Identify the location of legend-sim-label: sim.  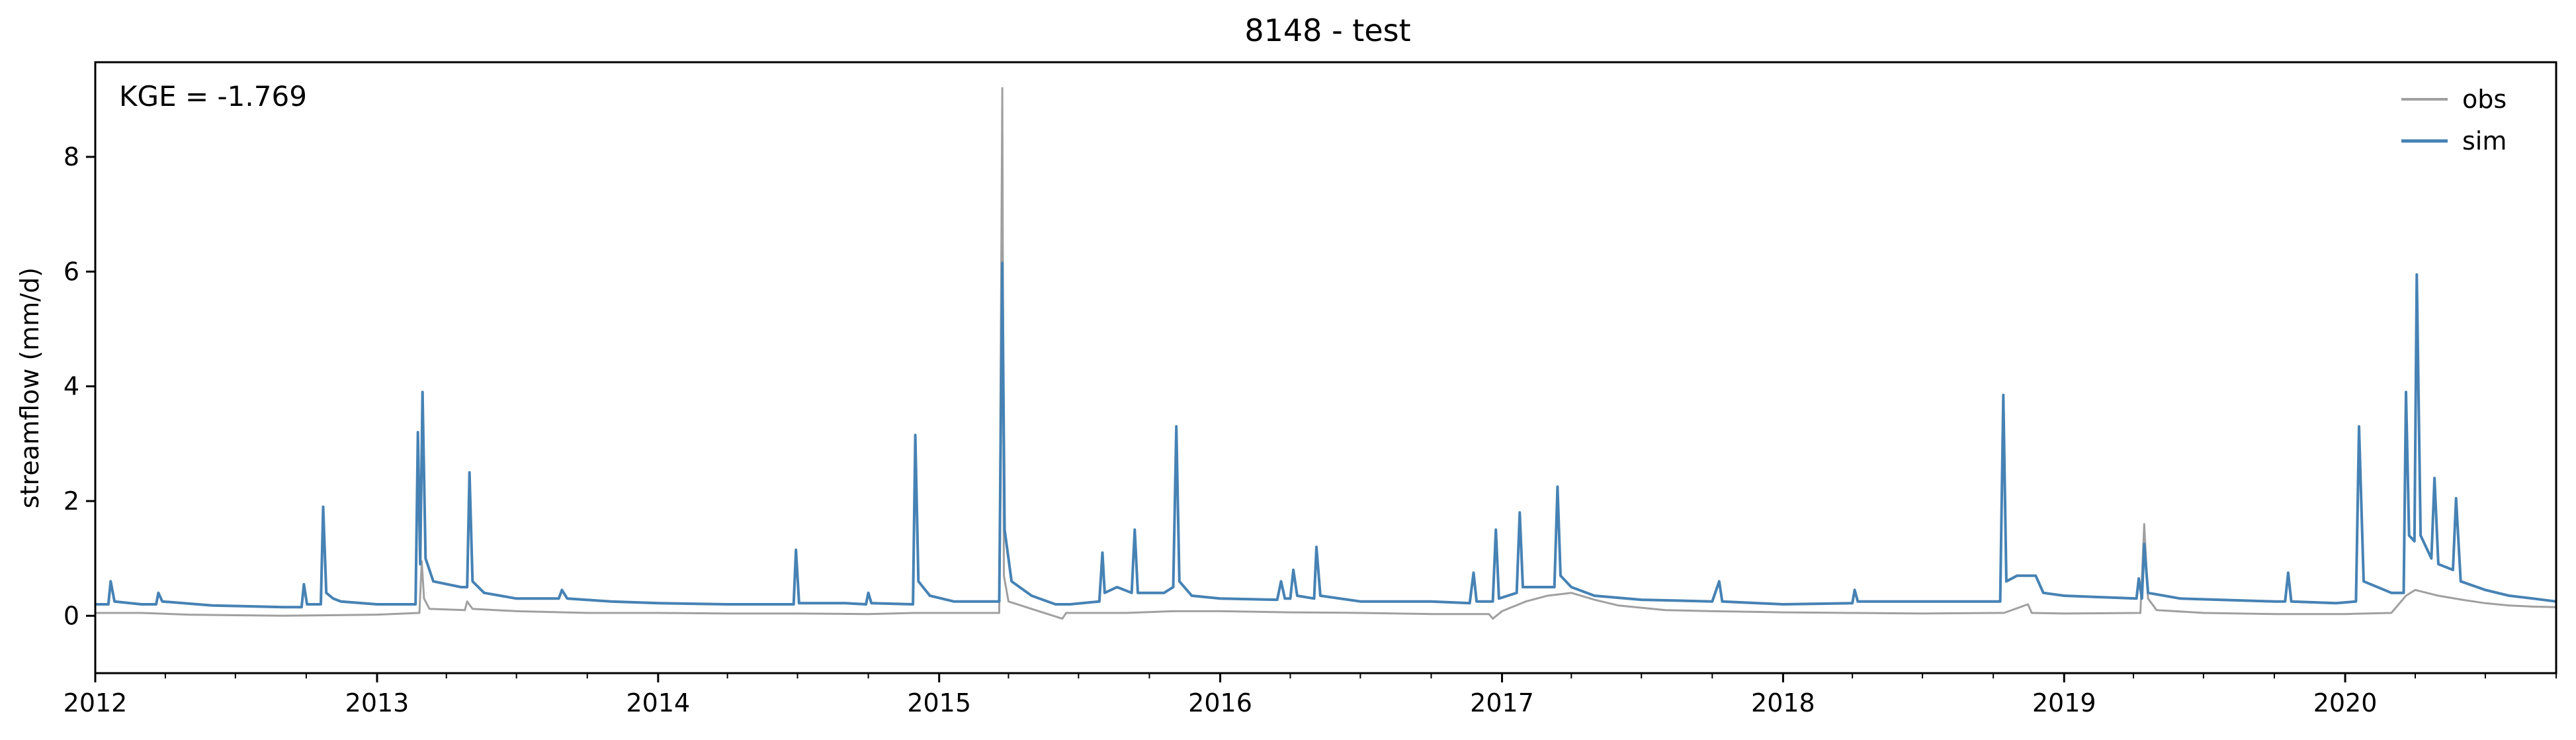
(2484, 141).